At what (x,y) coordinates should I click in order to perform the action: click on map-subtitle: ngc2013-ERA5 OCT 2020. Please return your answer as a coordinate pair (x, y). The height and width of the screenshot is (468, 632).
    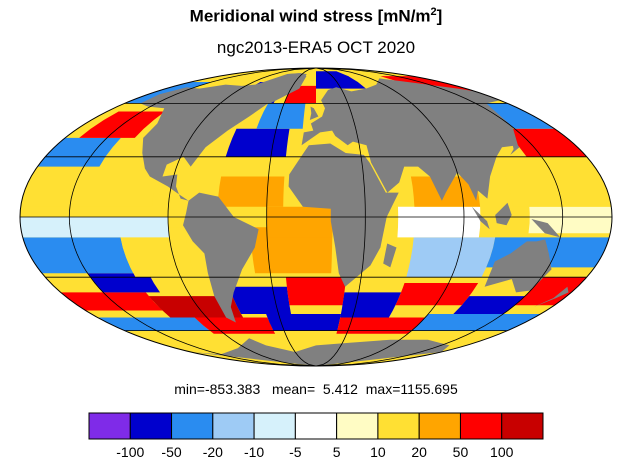
    Looking at the image, I should click on (316, 47).